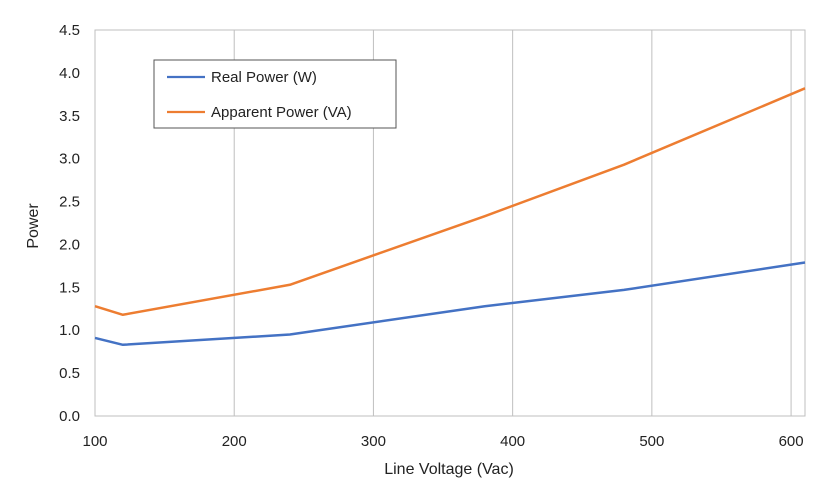 The width and height of the screenshot is (825, 494). I want to click on x-tick-label: 600, so click(791, 441).